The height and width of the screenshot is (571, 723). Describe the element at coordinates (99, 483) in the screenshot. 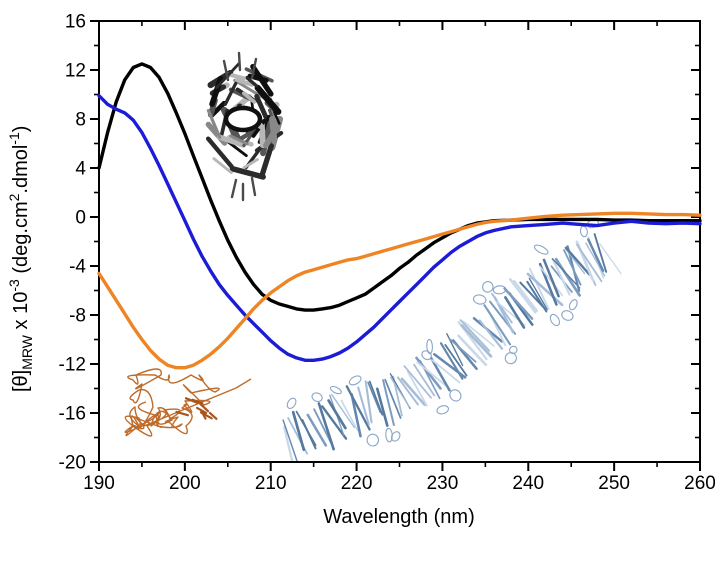

I see `x-tick-label: 190` at that location.